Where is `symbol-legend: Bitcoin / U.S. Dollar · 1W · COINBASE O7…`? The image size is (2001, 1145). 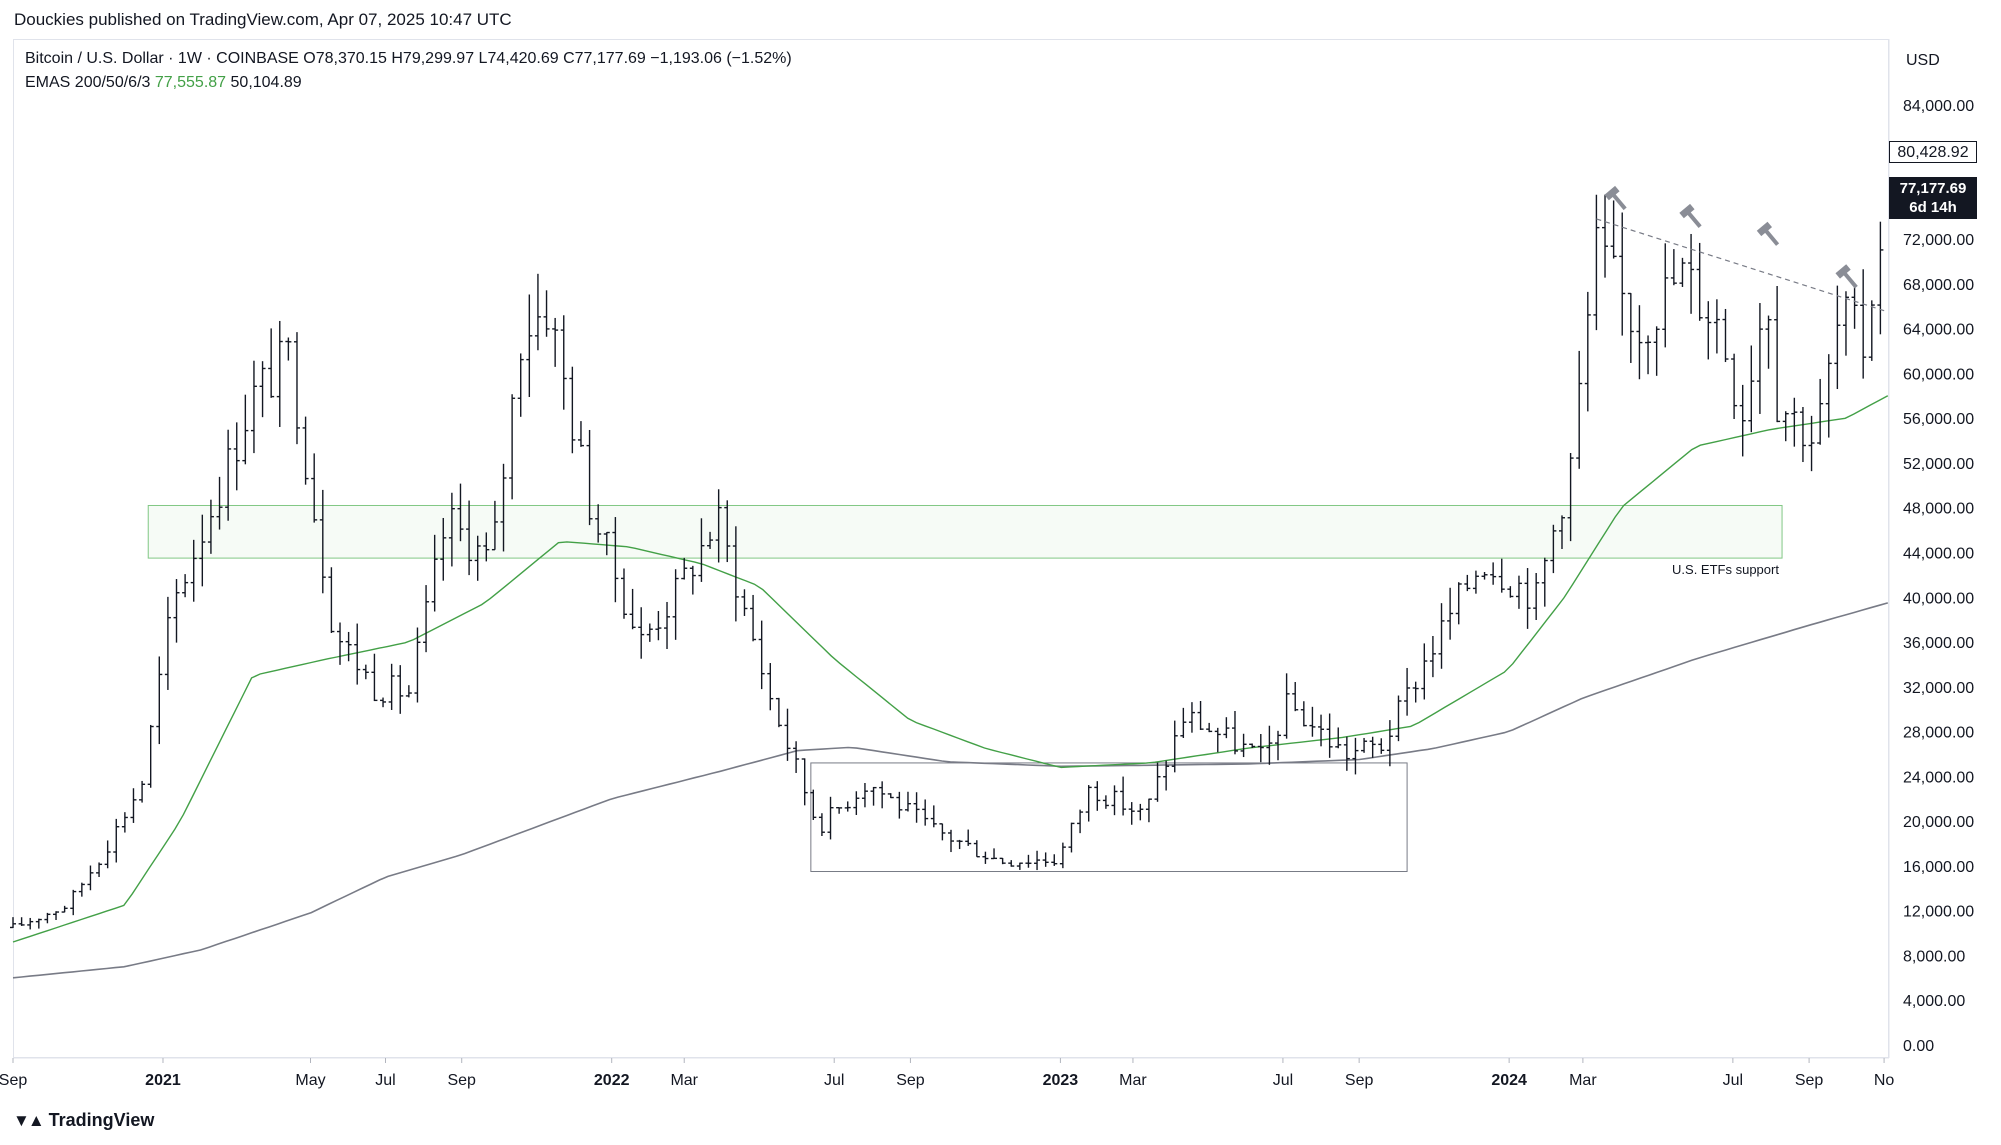 symbol-legend: Bitcoin / U.S. Dollar · 1W · COINBASE O7… is located at coordinates (408, 59).